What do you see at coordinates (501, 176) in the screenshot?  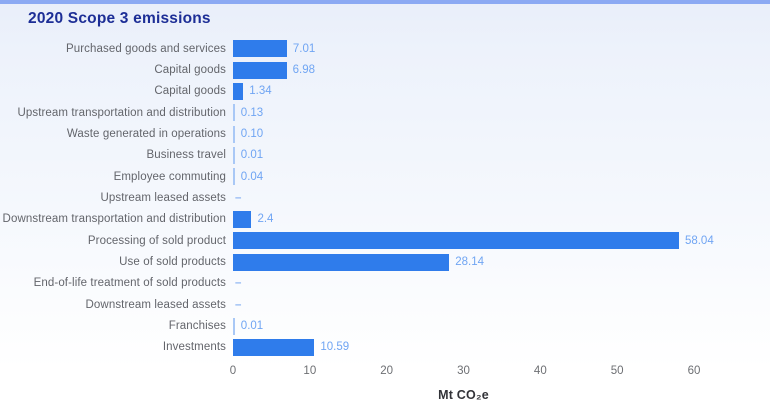 I see `bar-track: 0.04` at bounding box center [501, 176].